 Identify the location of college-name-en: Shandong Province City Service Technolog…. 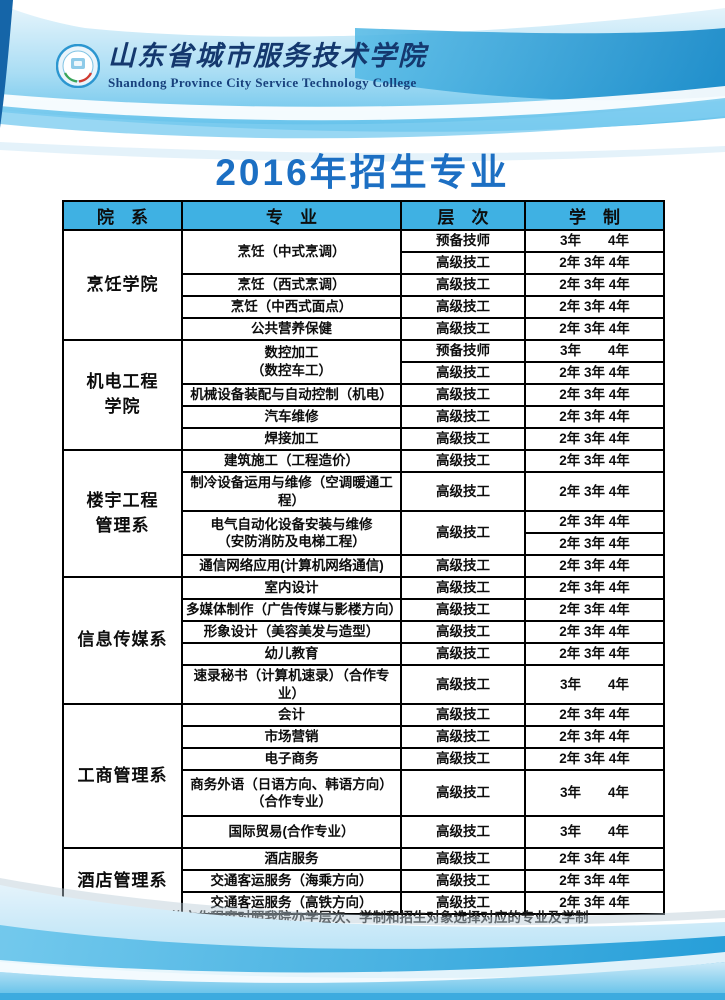
(262, 82).